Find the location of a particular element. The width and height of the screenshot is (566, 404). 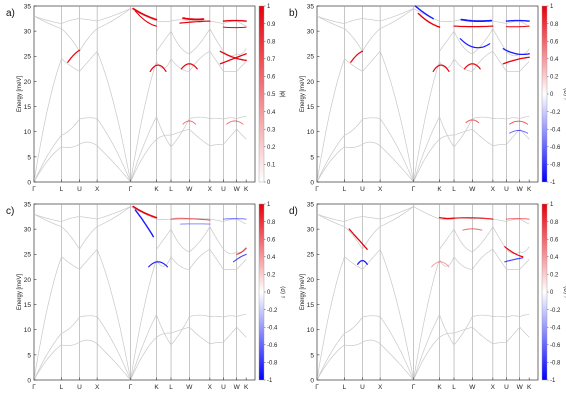

y-tick-label: 0 is located at coordinates (312, 182).